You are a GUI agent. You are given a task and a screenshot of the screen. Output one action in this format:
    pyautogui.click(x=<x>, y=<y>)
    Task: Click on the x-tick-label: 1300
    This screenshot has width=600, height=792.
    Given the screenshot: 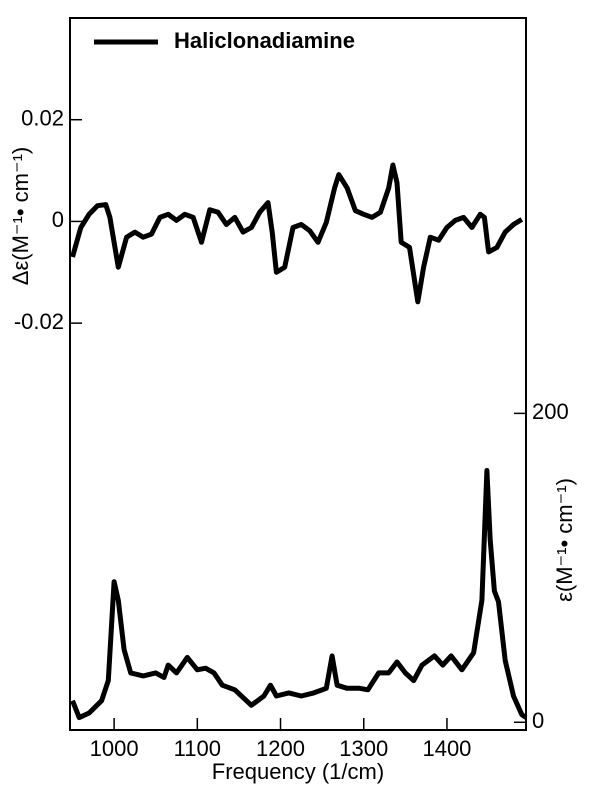 What is the action you would take?
    pyautogui.click(x=363, y=748)
    